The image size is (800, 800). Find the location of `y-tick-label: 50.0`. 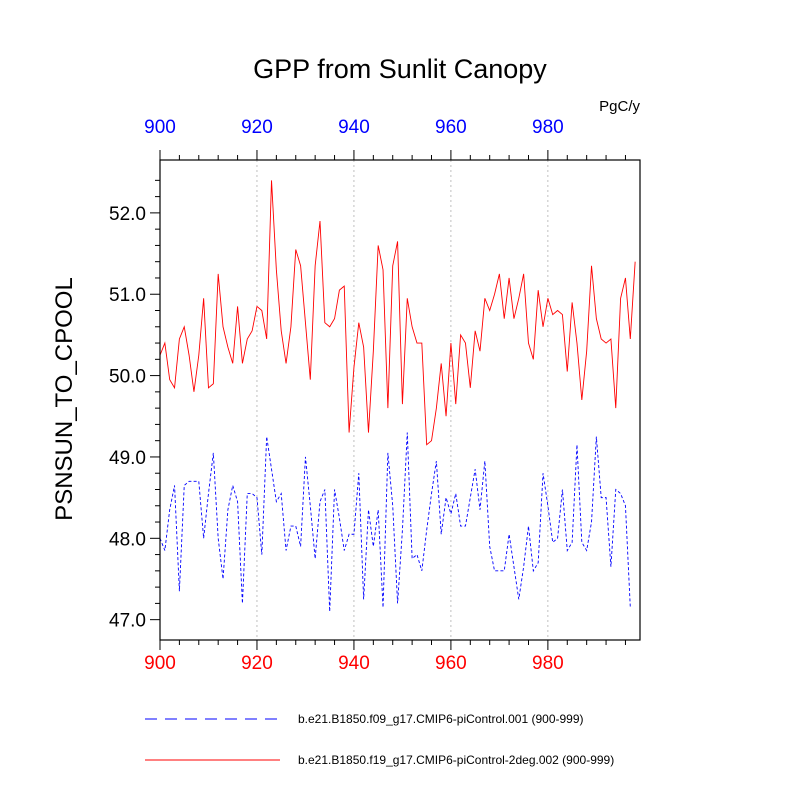

y-tick-label: 50.0 is located at coordinates (127, 377).